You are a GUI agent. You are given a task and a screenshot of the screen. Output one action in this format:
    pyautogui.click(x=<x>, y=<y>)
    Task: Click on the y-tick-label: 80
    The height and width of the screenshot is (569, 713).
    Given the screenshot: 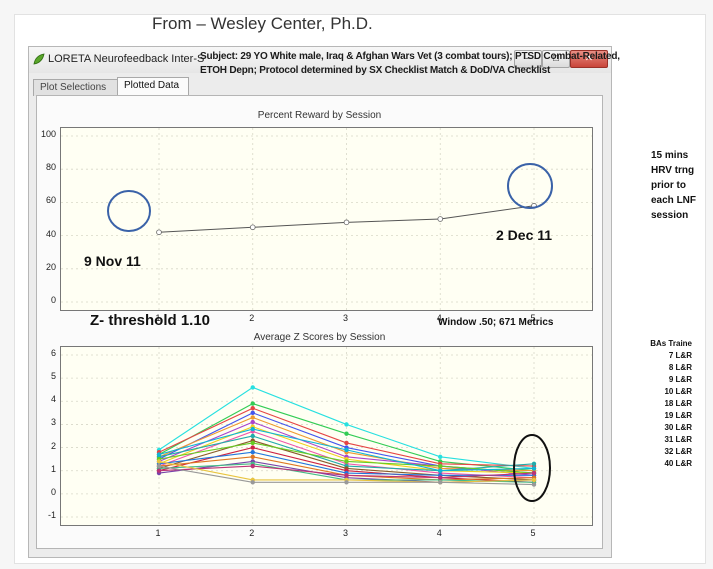 What is the action you would take?
    pyautogui.click(x=50, y=167)
    